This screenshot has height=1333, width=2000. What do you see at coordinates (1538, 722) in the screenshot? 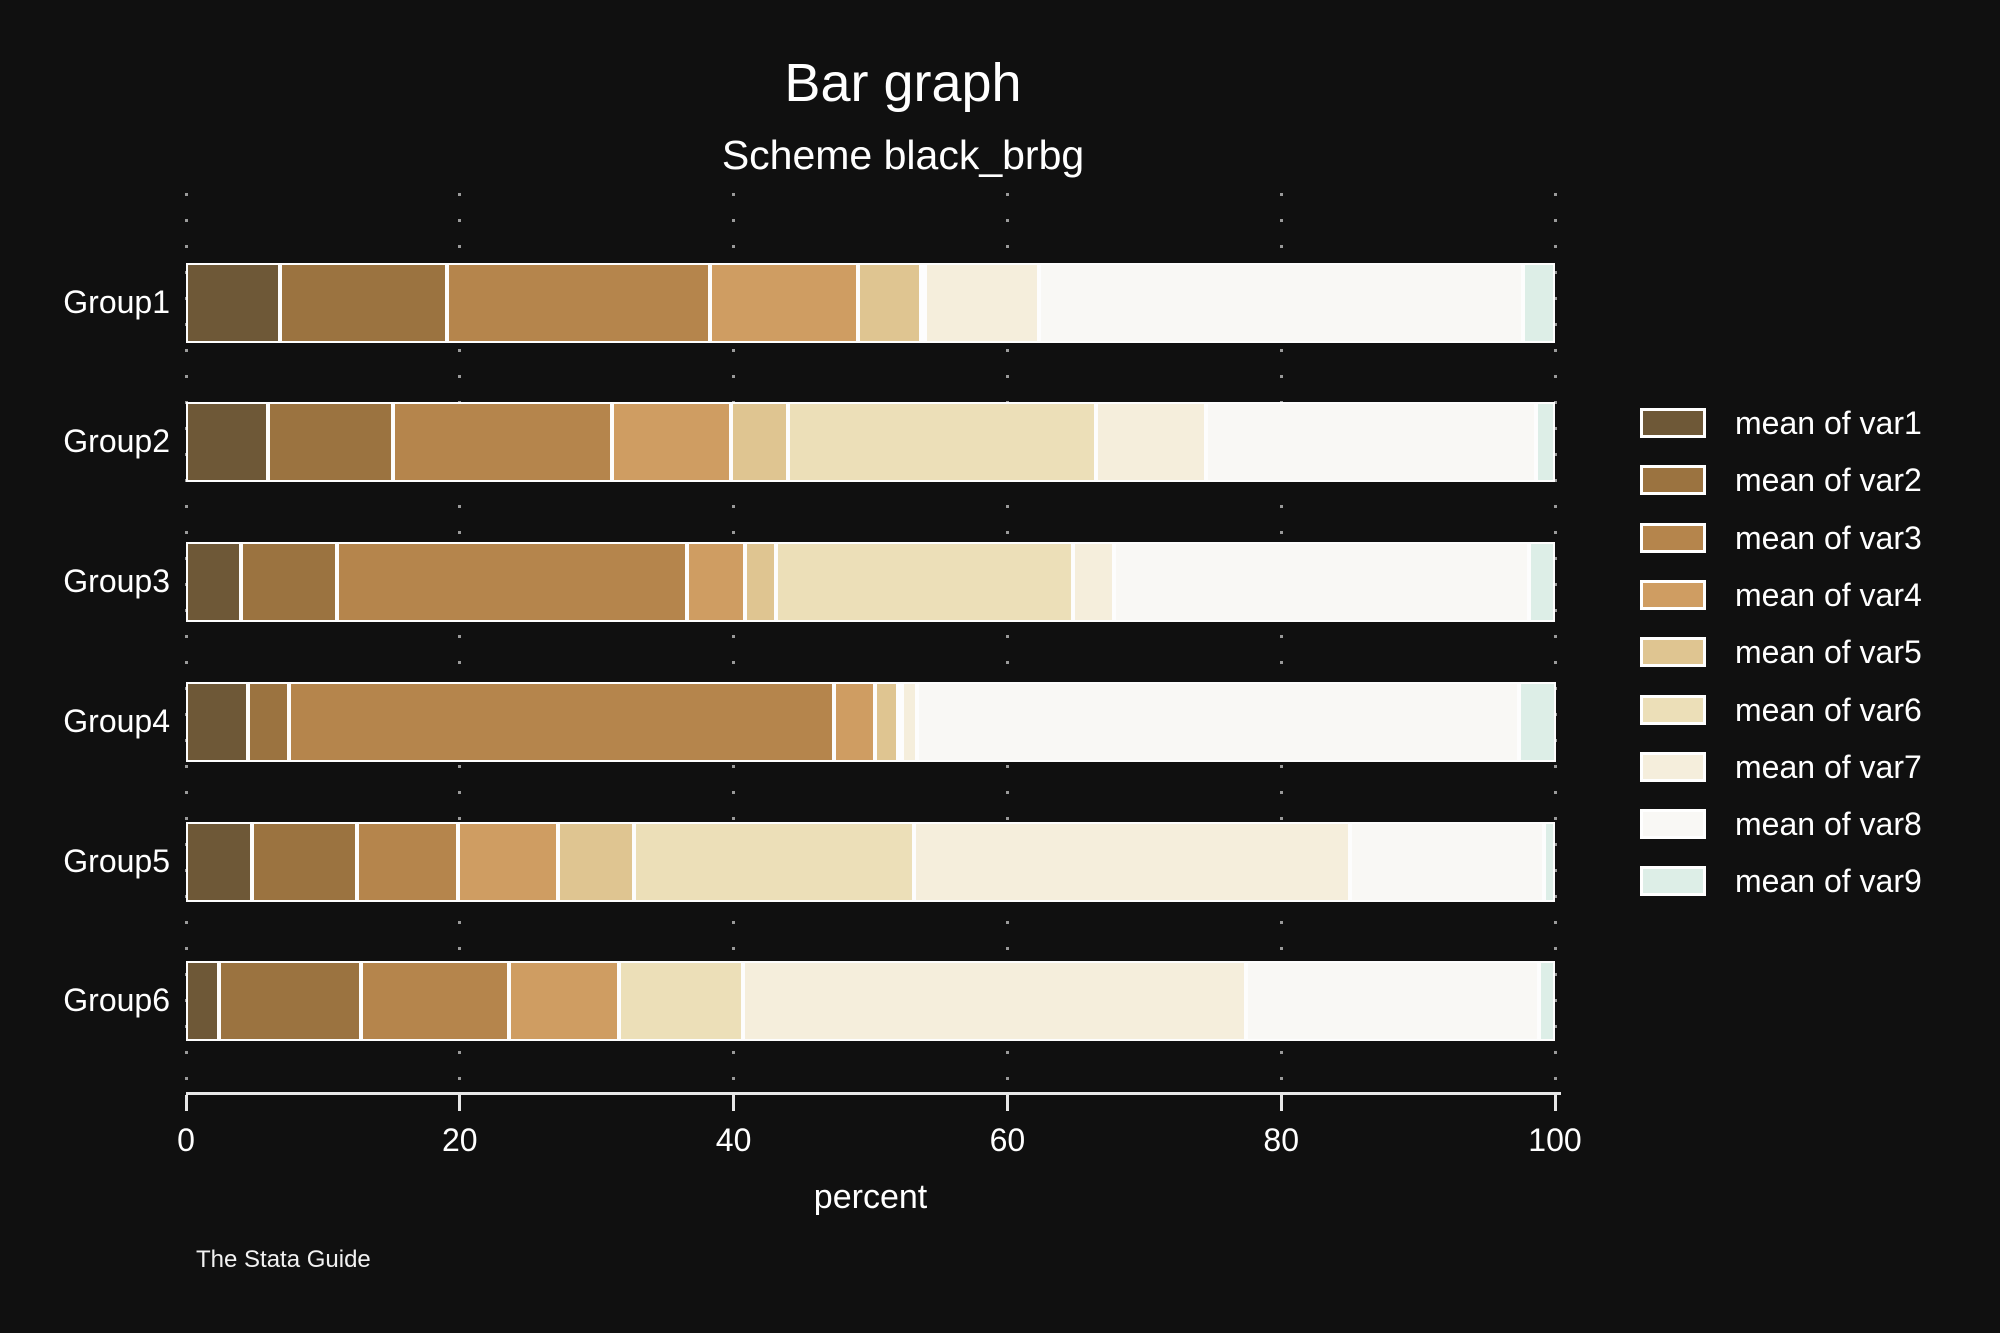
I see `bar-segment-group4-var9` at bounding box center [1538, 722].